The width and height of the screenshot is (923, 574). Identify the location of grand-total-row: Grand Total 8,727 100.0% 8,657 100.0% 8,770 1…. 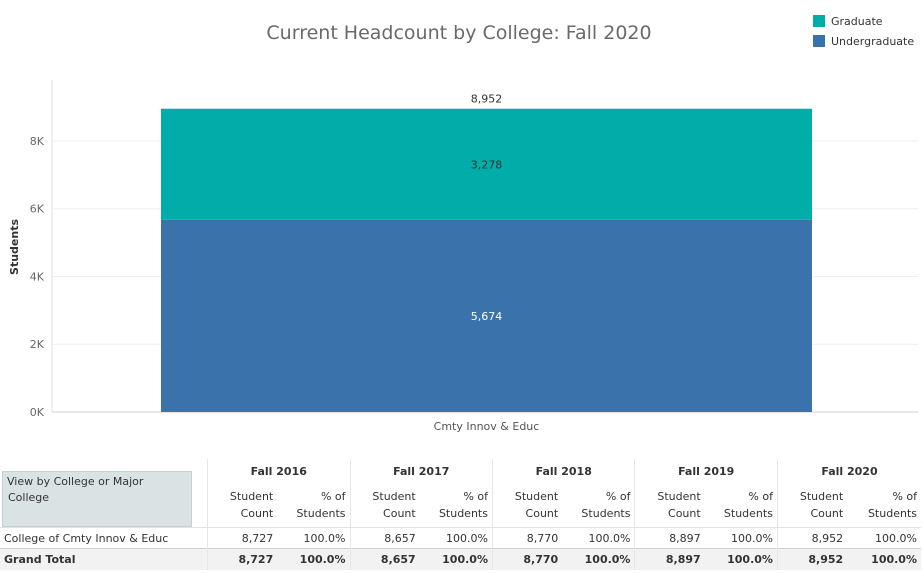
(460, 559).